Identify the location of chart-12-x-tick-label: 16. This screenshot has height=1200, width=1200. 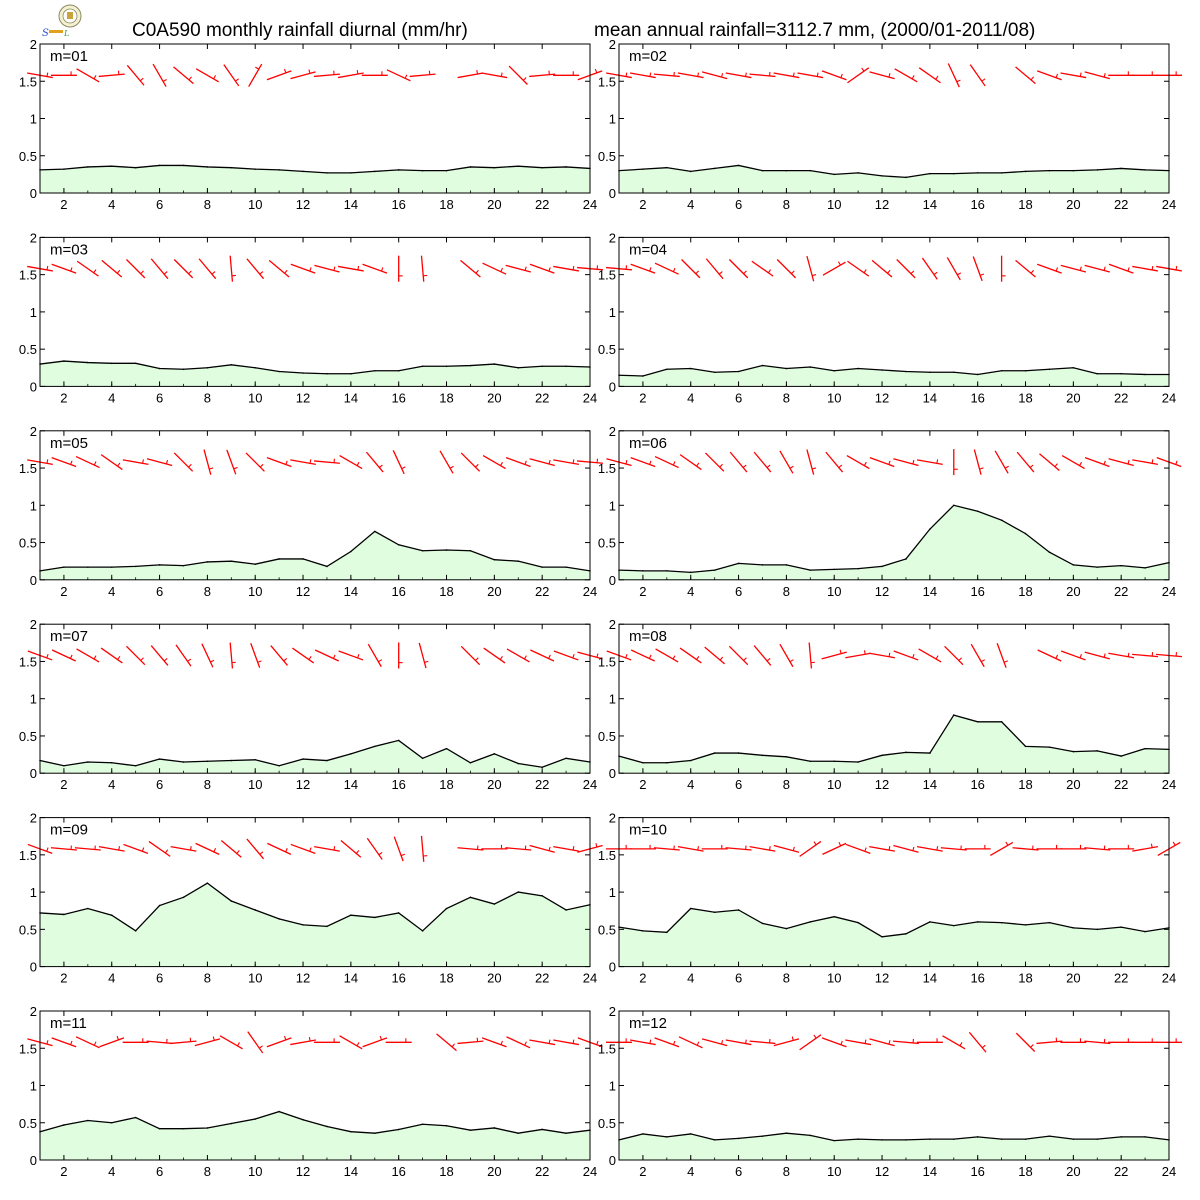
(977, 1171).